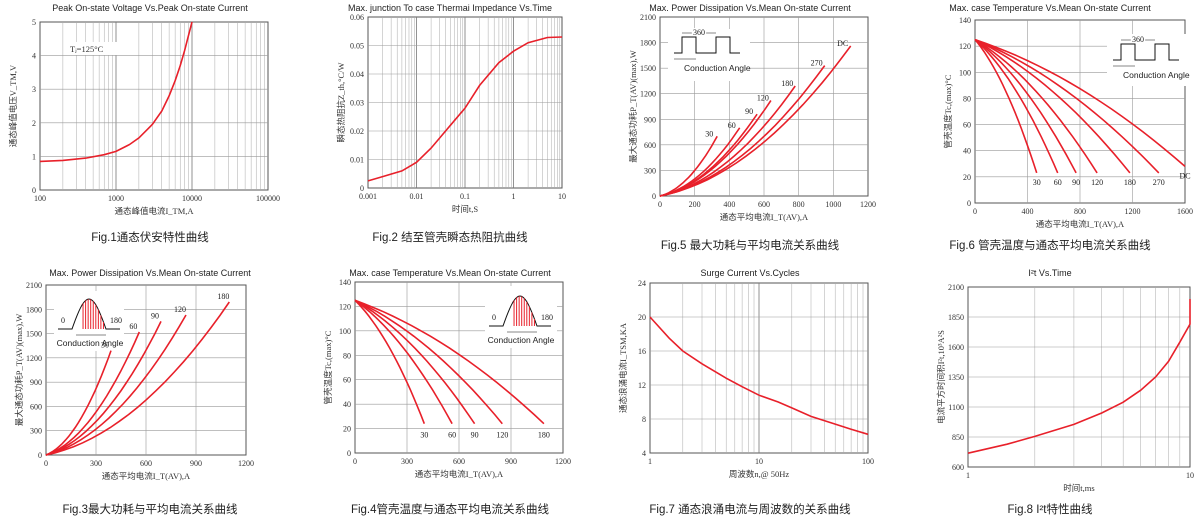 The width and height of the screenshot is (1200, 525). Describe the element at coordinates (417, 196) in the screenshot. I see `x-tick-label: 0.01` at that location.